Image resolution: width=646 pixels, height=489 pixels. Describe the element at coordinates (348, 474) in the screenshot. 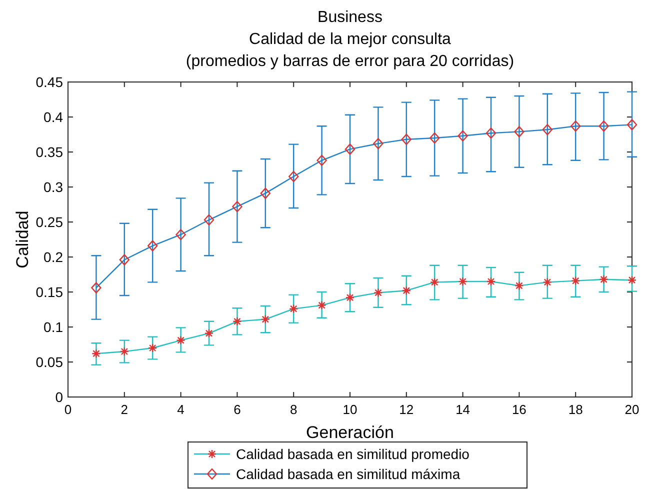

I see `legend-label: Calidad basada en similitud máxima` at that location.